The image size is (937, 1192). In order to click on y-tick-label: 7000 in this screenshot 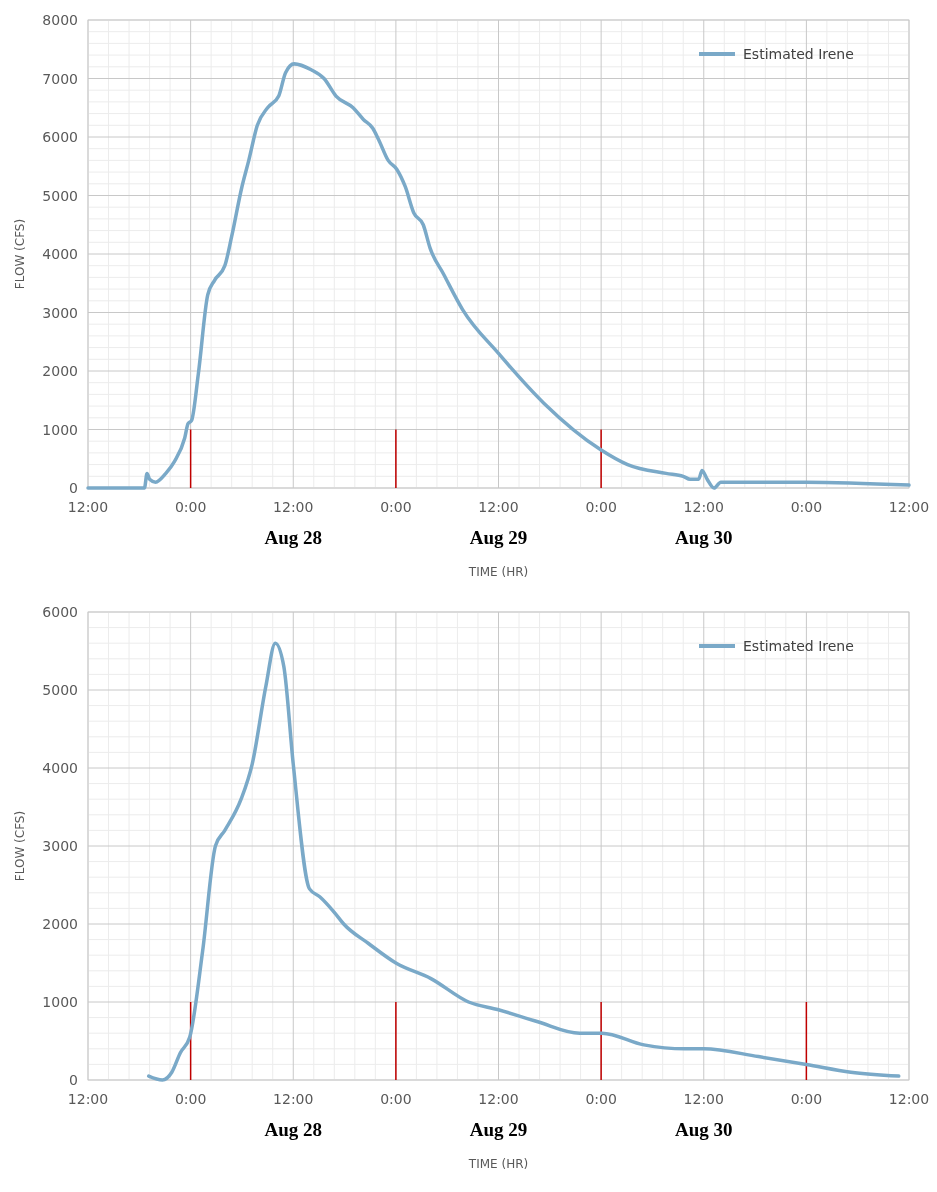, I will do `click(60, 78)`.